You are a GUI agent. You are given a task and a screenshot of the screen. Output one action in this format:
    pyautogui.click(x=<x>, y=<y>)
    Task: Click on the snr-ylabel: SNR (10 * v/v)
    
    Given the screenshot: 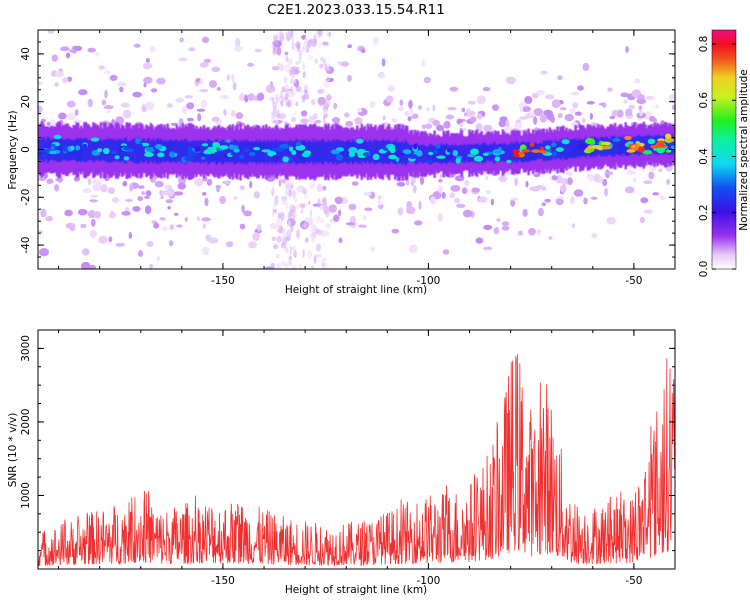 What is the action you would take?
    pyautogui.click(x=13, y=450)
    